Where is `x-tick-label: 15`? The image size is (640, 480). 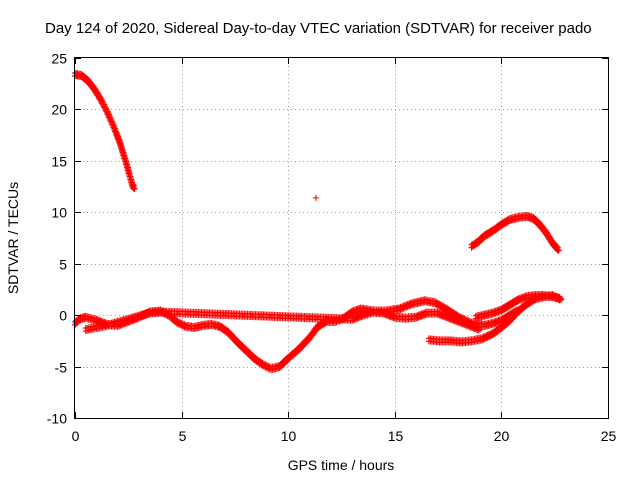
x-tick-label: 15 is located at coordinates (396, 436).